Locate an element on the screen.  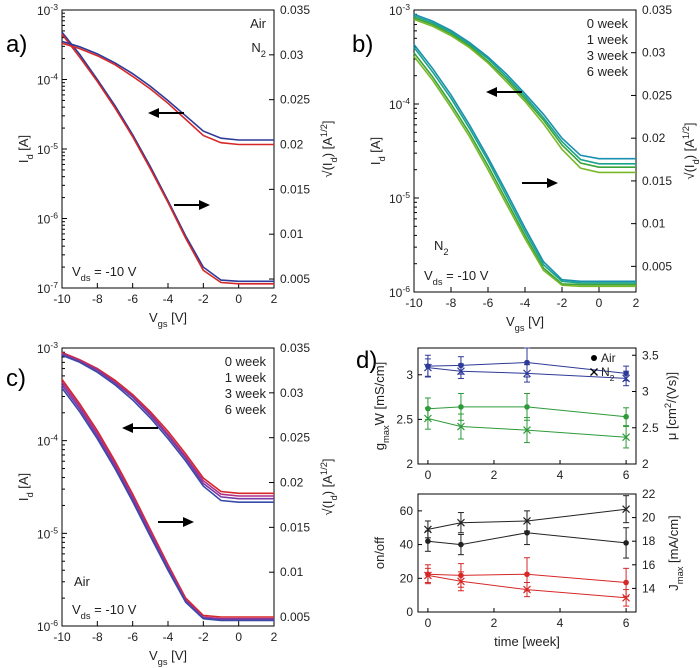
y2-axis-label: μ [cm2/(Vs)] is located at coordinates (671, 406).